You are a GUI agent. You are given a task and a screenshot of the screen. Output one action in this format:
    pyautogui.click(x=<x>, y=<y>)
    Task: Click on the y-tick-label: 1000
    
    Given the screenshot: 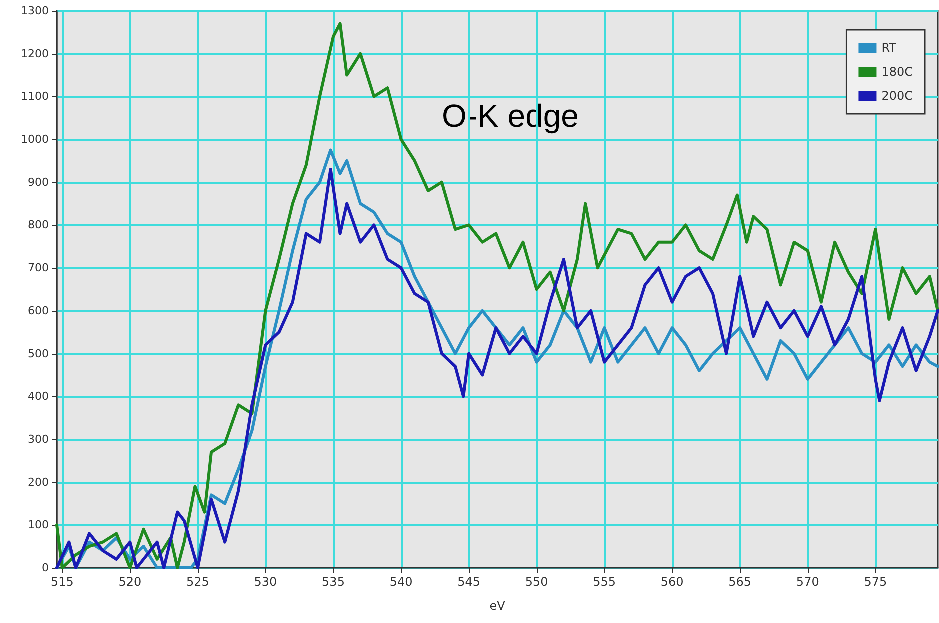 What is the action you would take?
    pyautogui.click(x=35, y=139)
    